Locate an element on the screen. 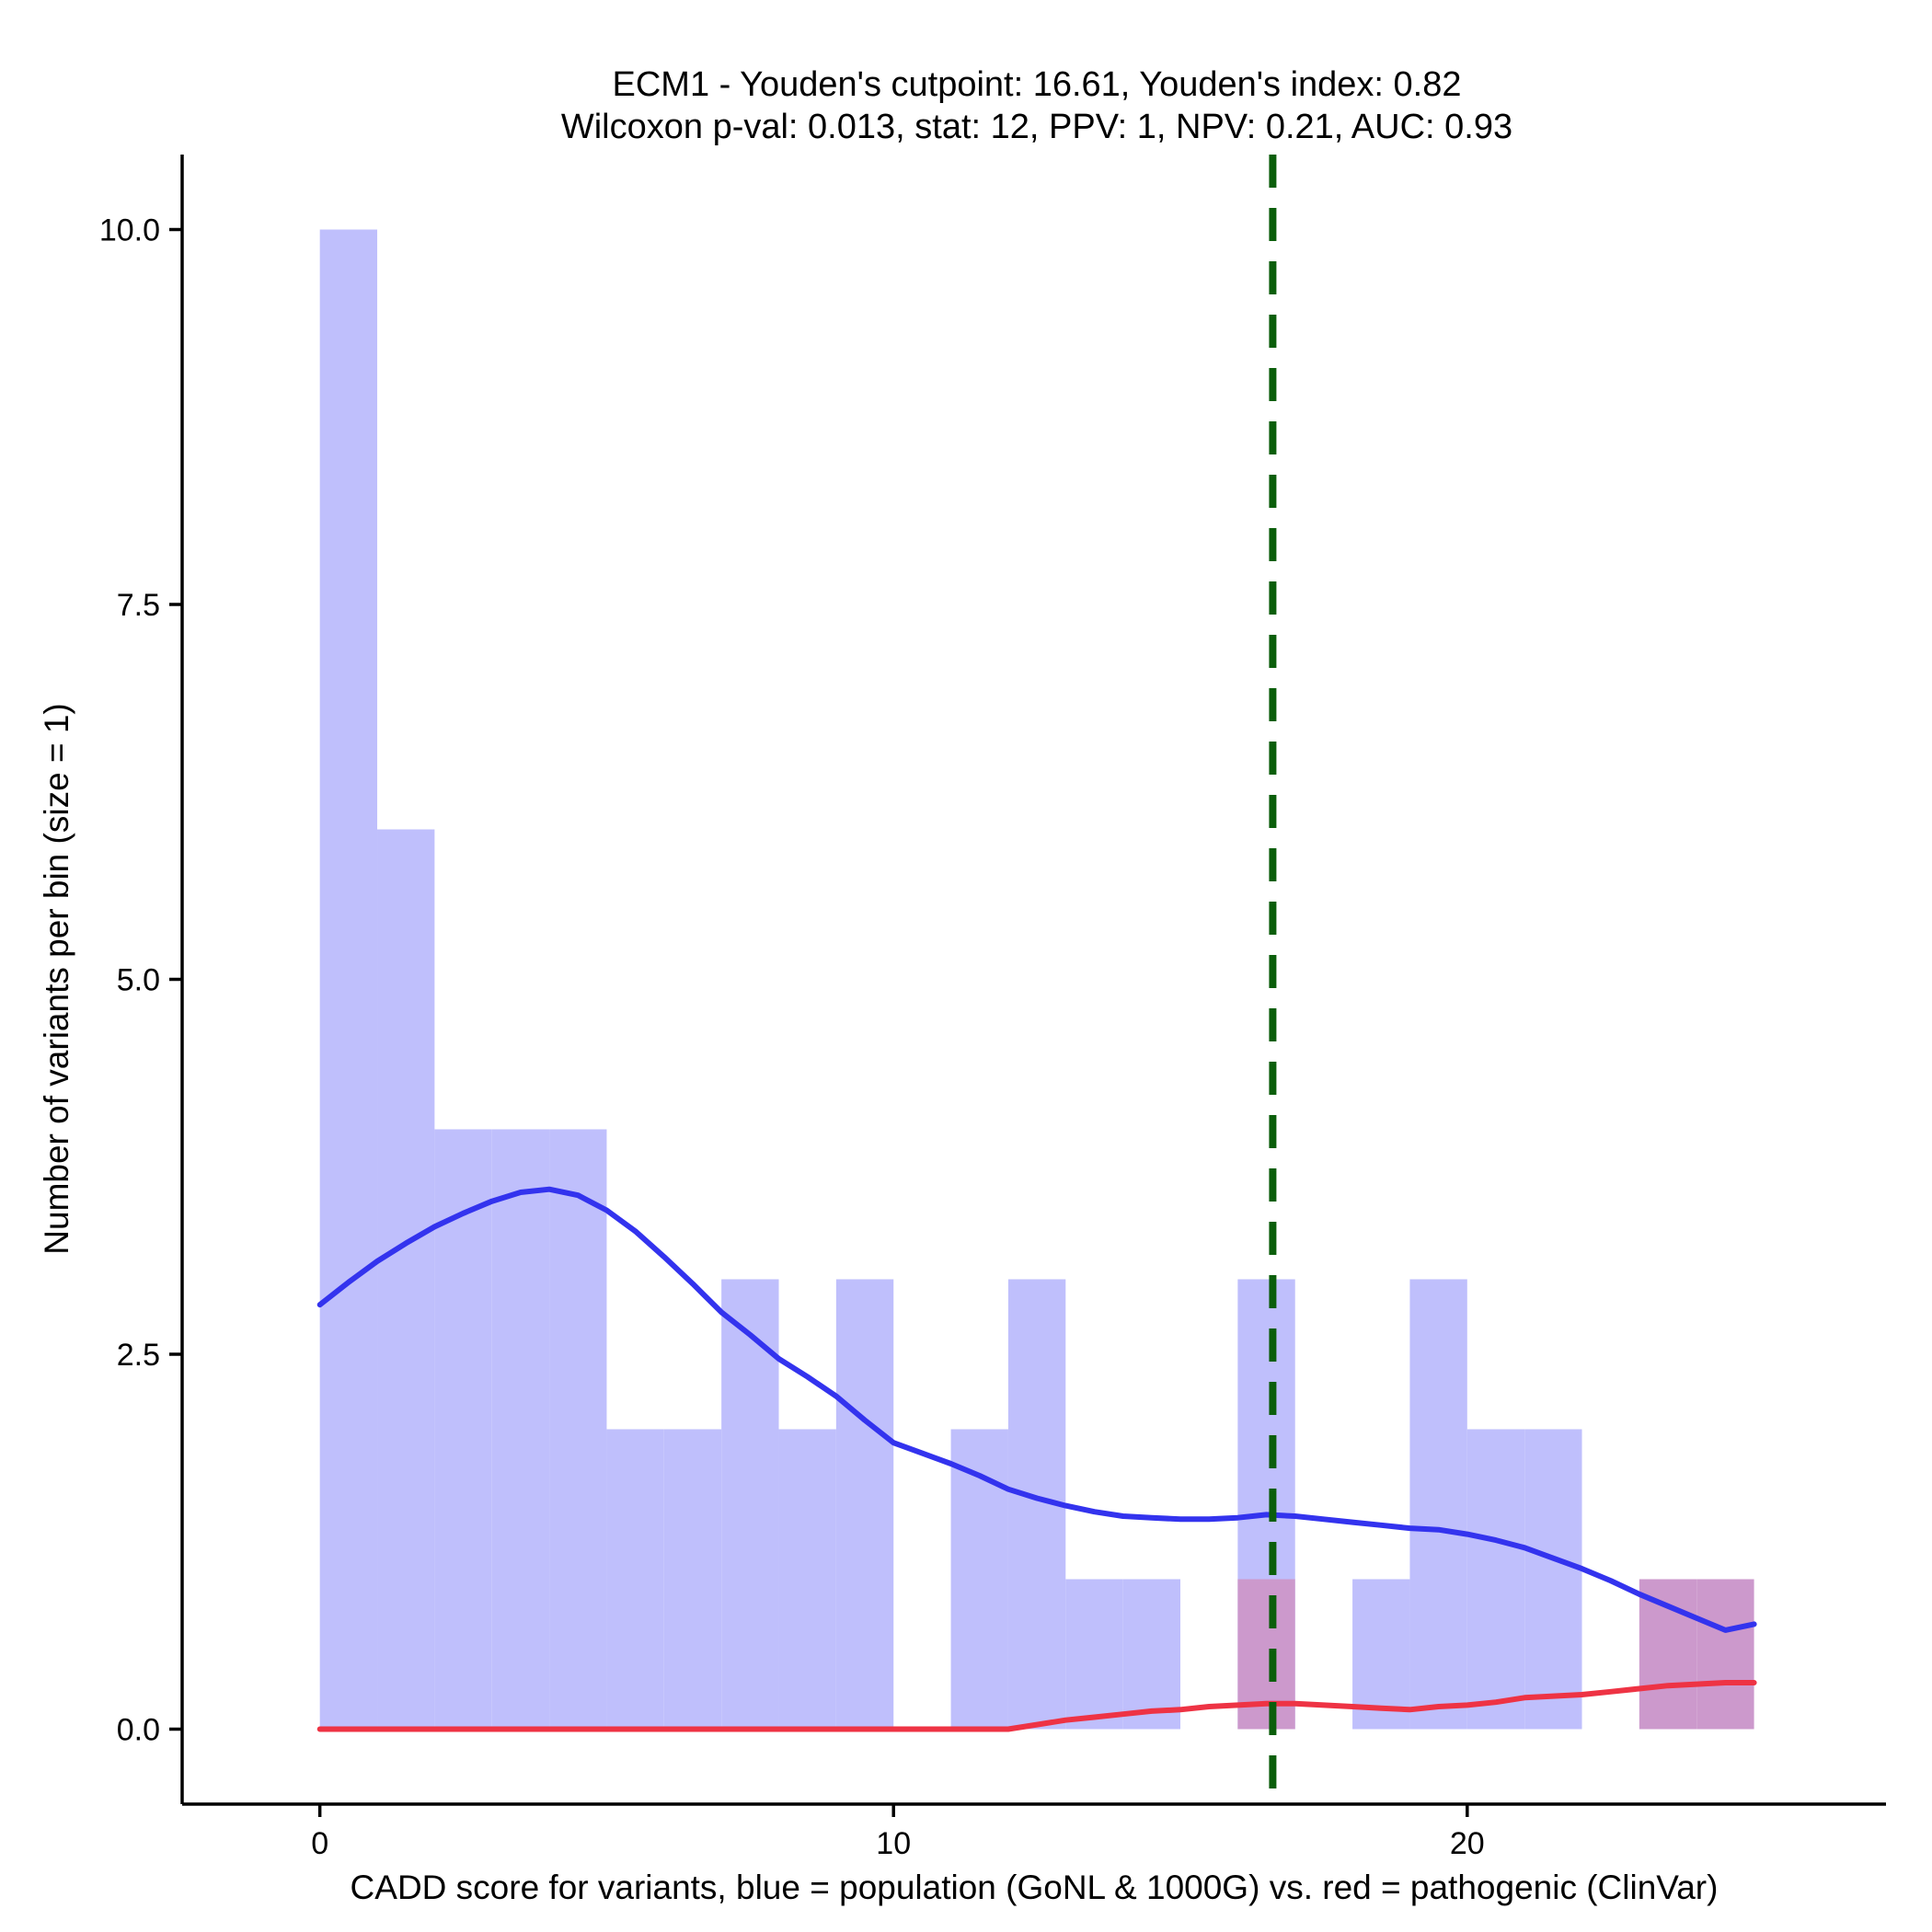  x-axis-ticks: 0 10 20 is located at coordinates (898, 1832).